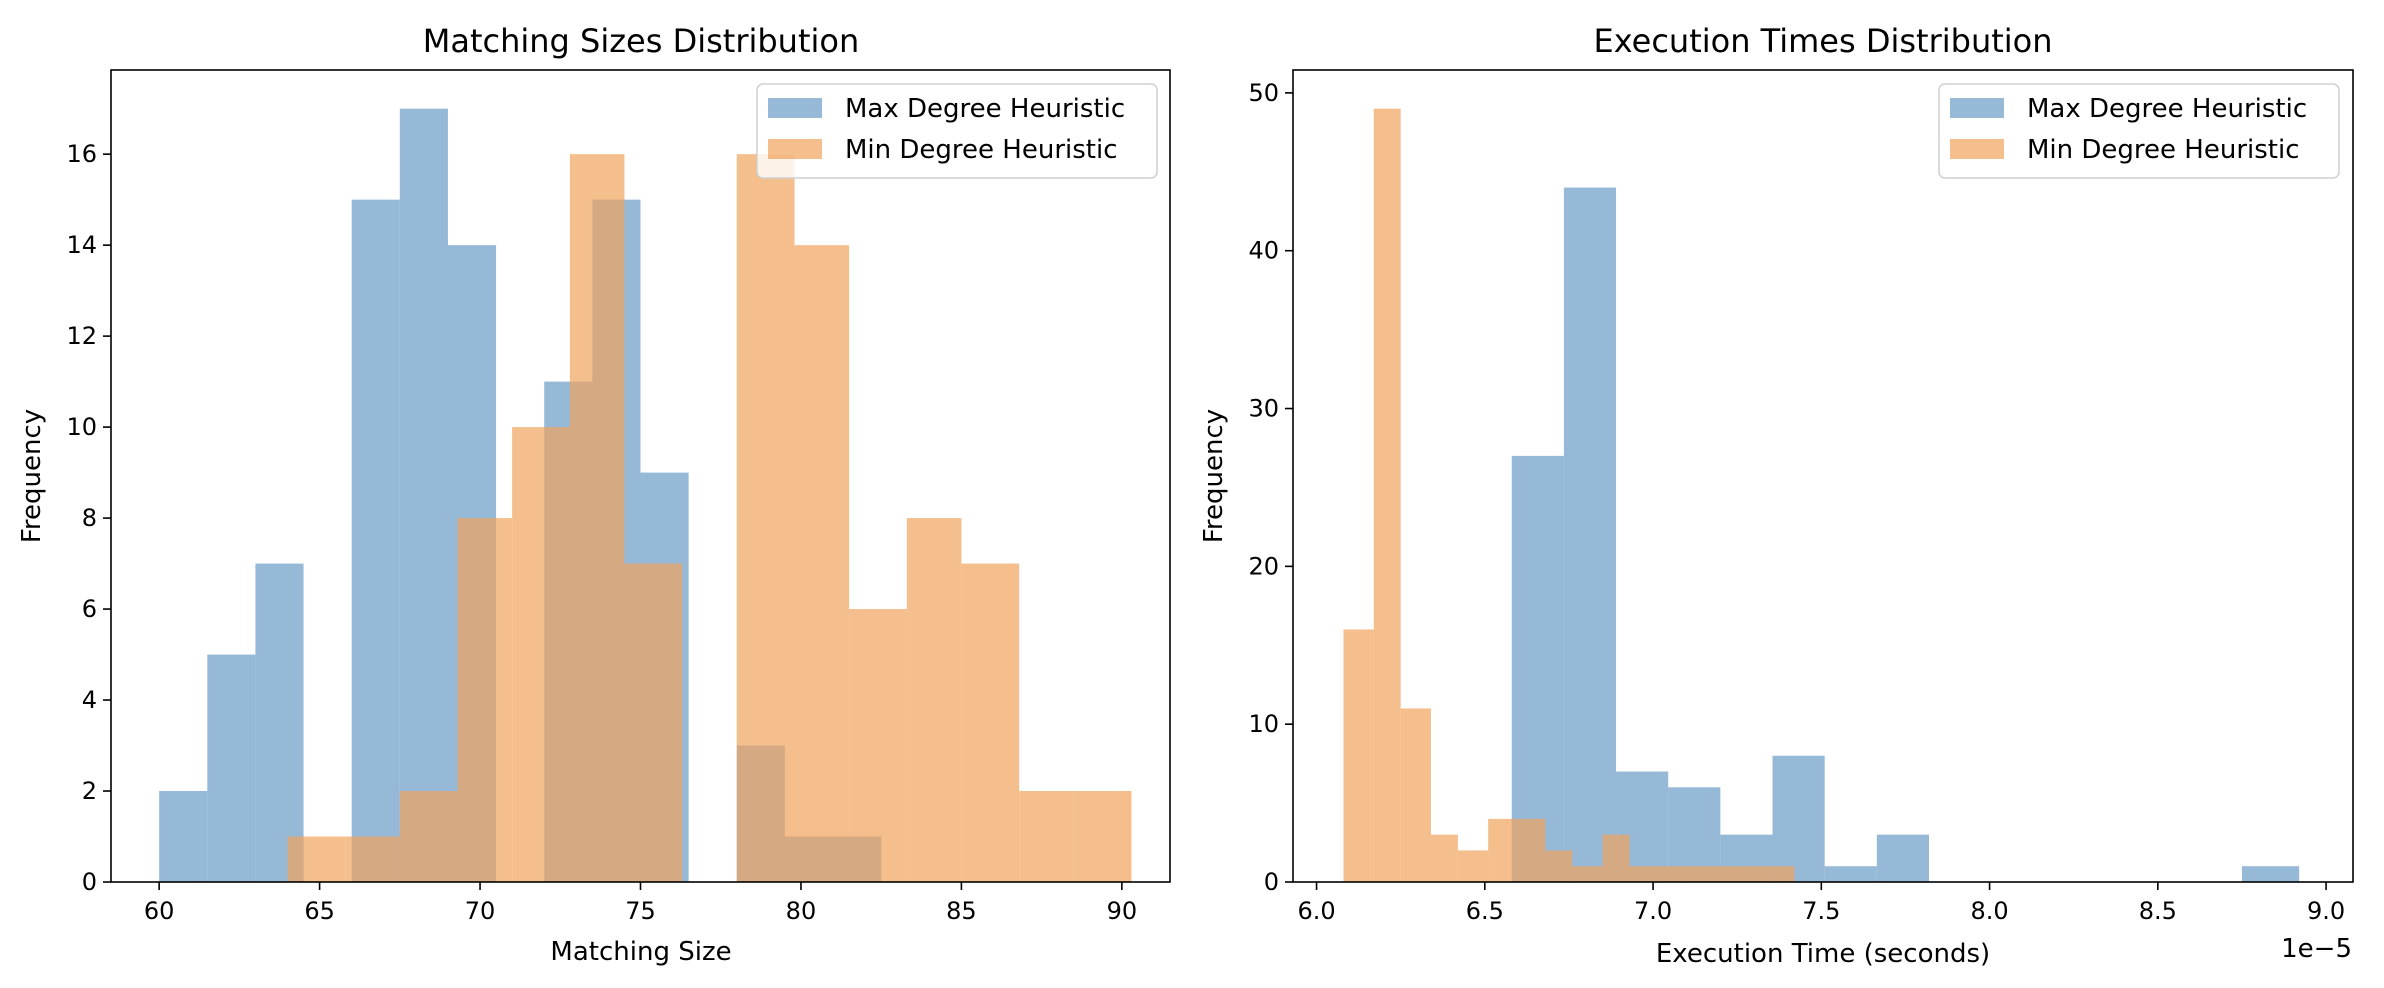 The height and width of the screenshot is (988, 2384). What do you see at coordinates (1823, 954) in the screenshot?
I see `x-axis-label: Execution Time (seconds)` at bounding box center [1823, 954].